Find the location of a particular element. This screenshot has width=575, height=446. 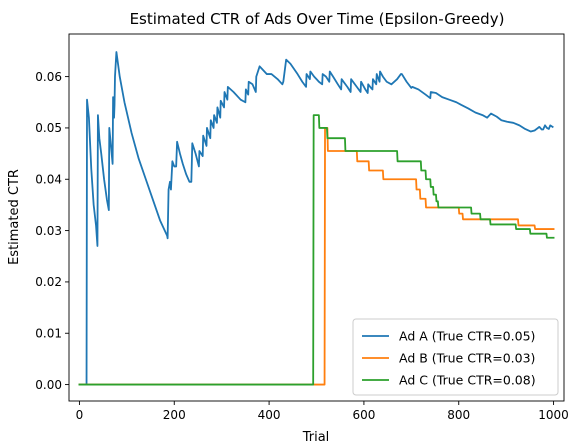

x-tick-label: 600 is located at coordinates (363, 415).